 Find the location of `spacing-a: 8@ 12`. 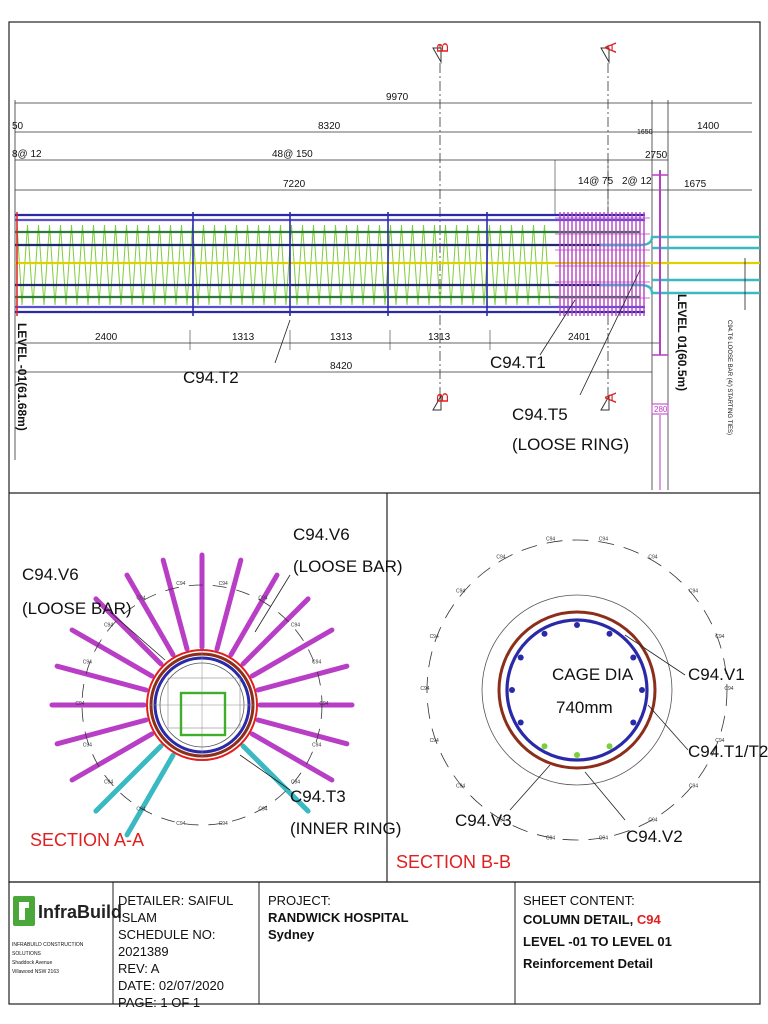

spacing-a: 8@ 12 is located at coordinates (27, 154).